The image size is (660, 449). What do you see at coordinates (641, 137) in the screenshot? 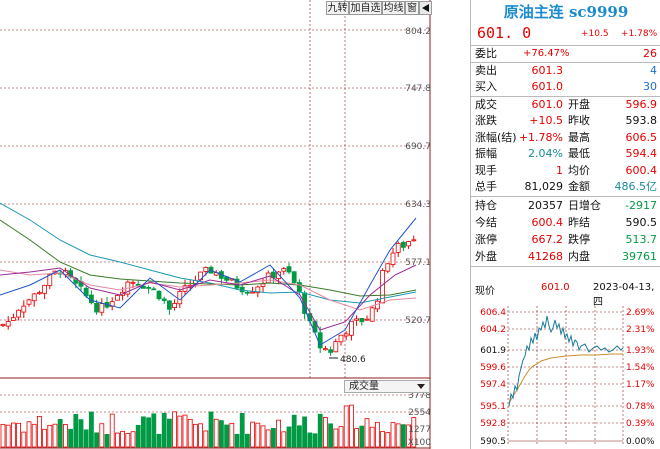
I see `quote-value: 606.5` at bounding box center [641, 137].